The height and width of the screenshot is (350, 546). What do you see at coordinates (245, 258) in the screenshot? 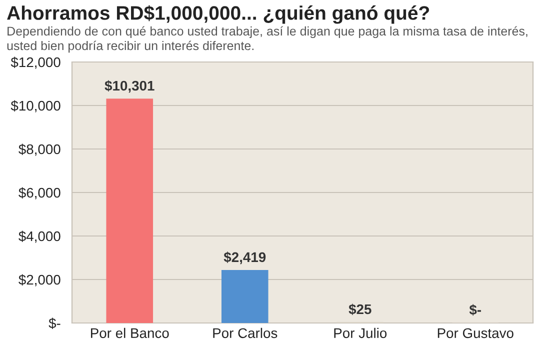
I see `data-label: $2,419` at bounding box center [245, 258].